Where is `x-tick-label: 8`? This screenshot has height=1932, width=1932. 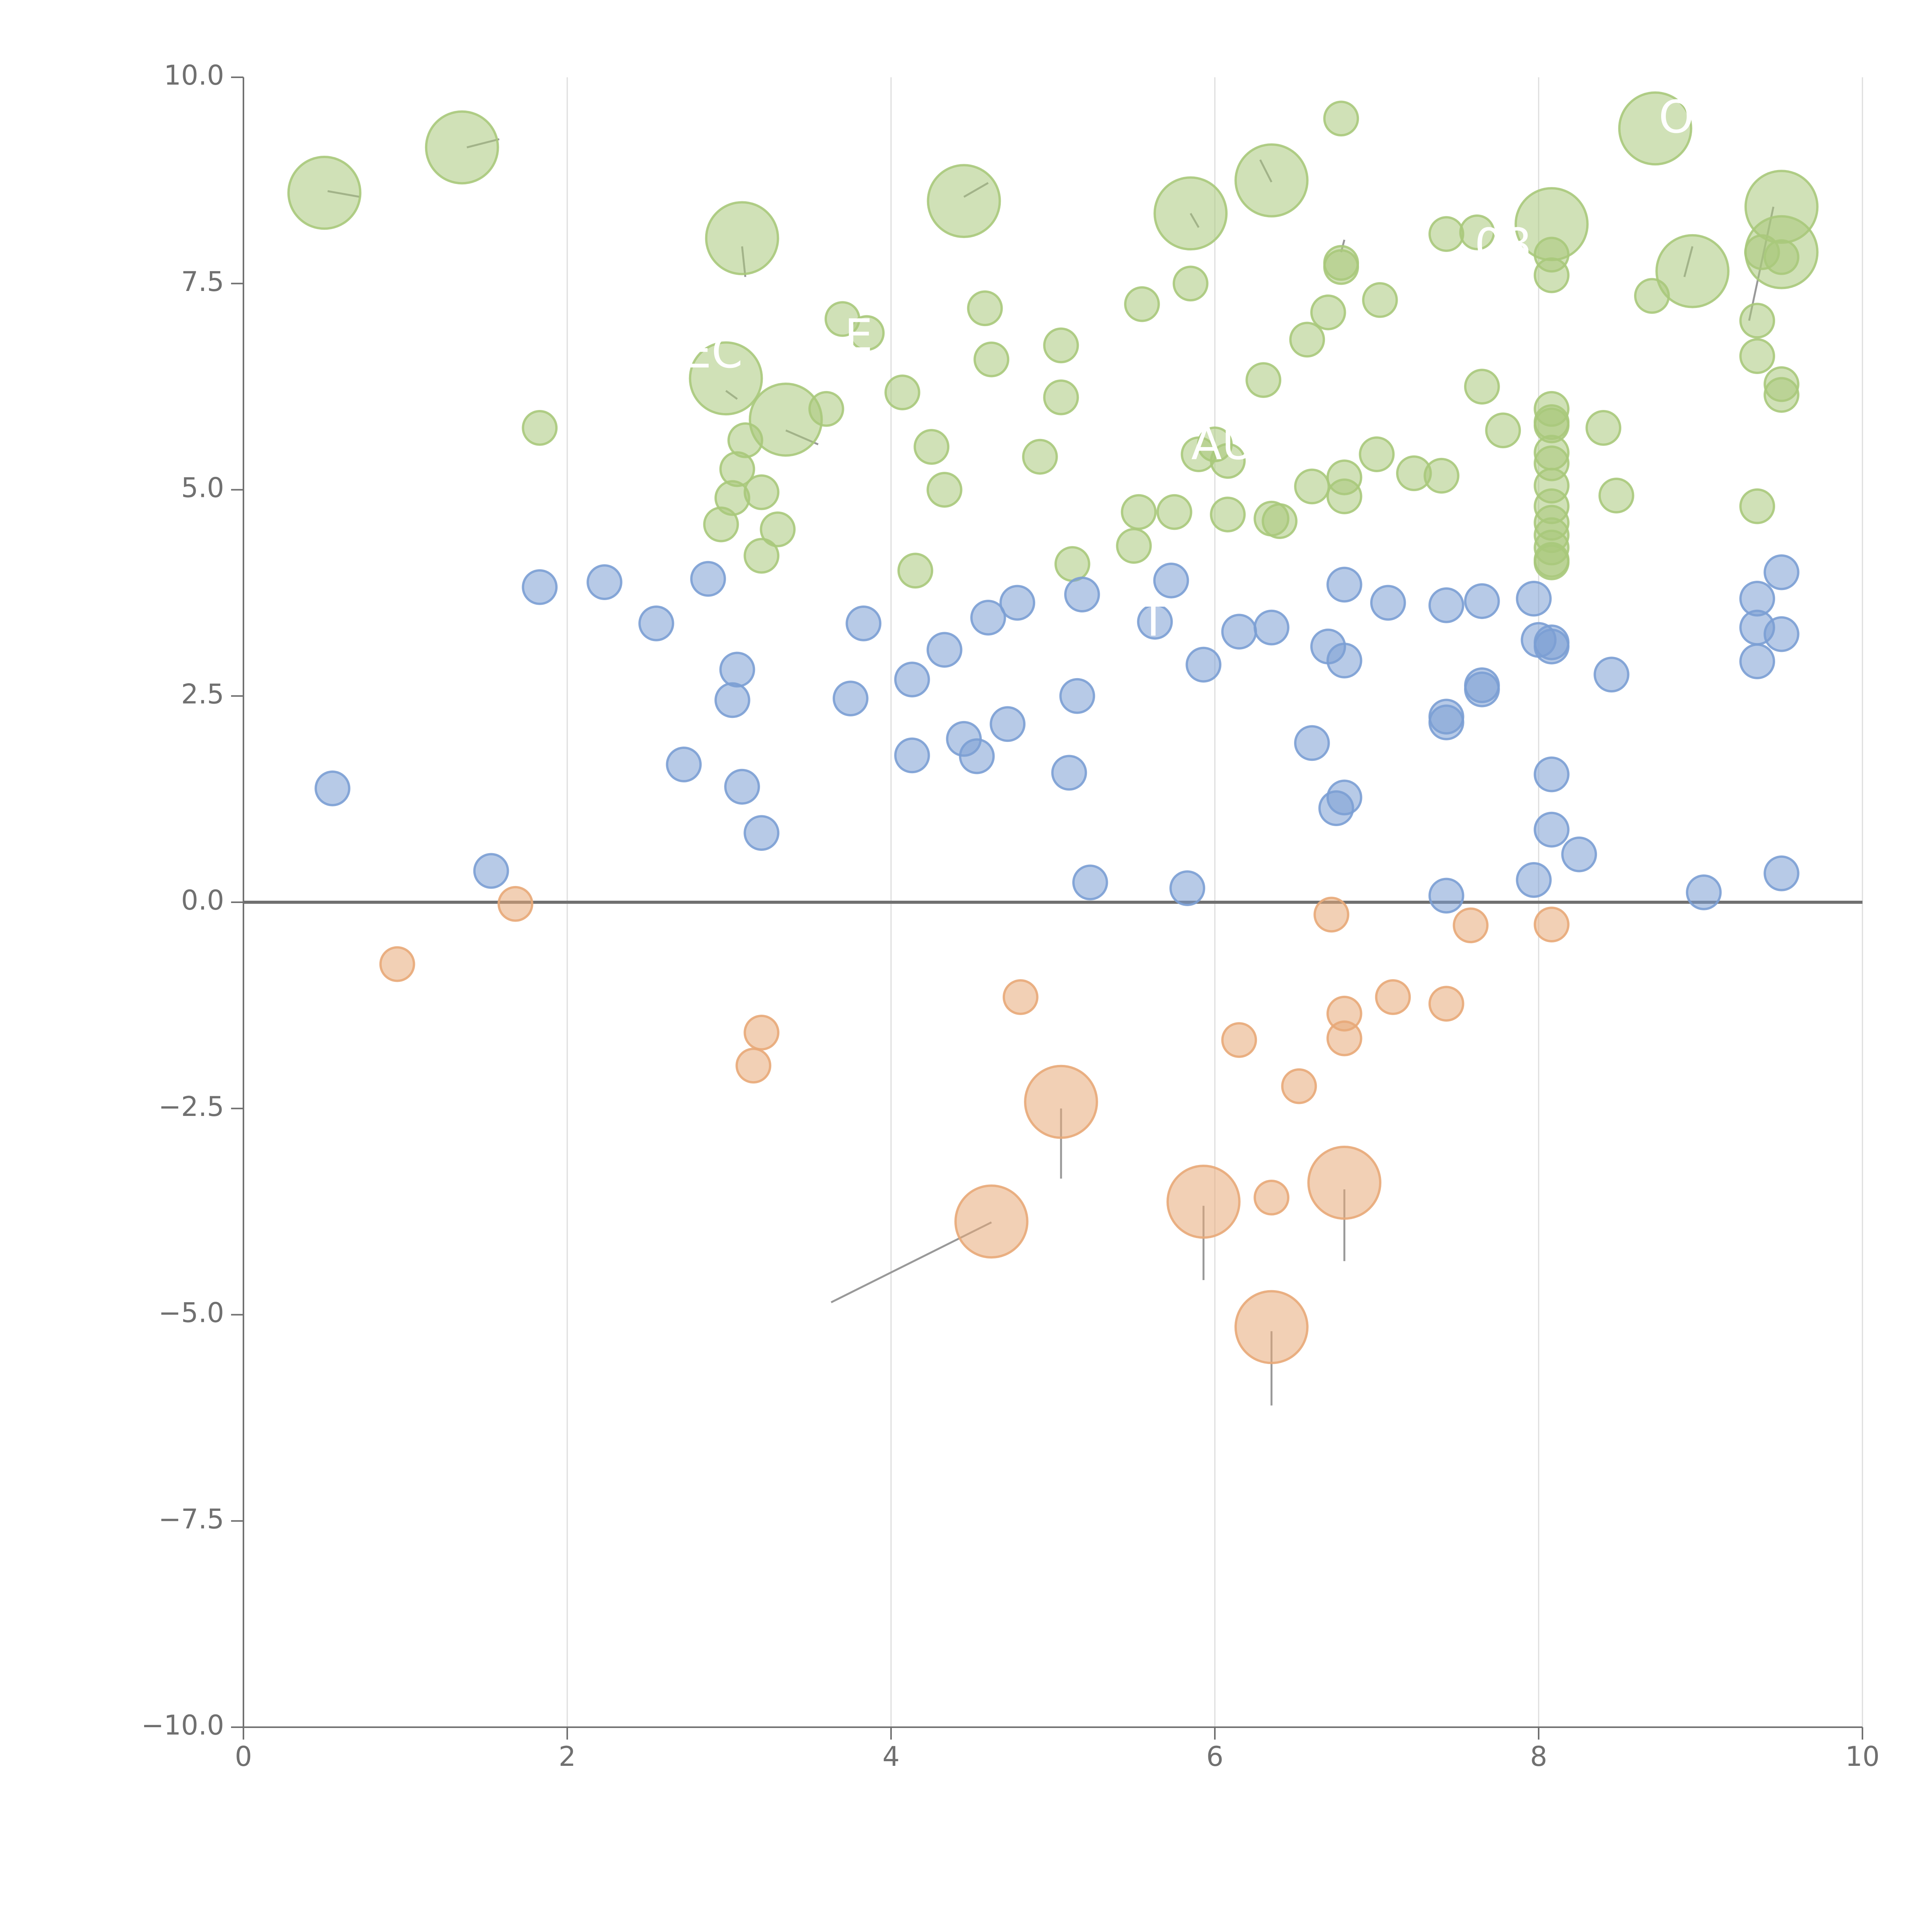 x-tick-label: 8 is located at coordinates (1539, 1756).